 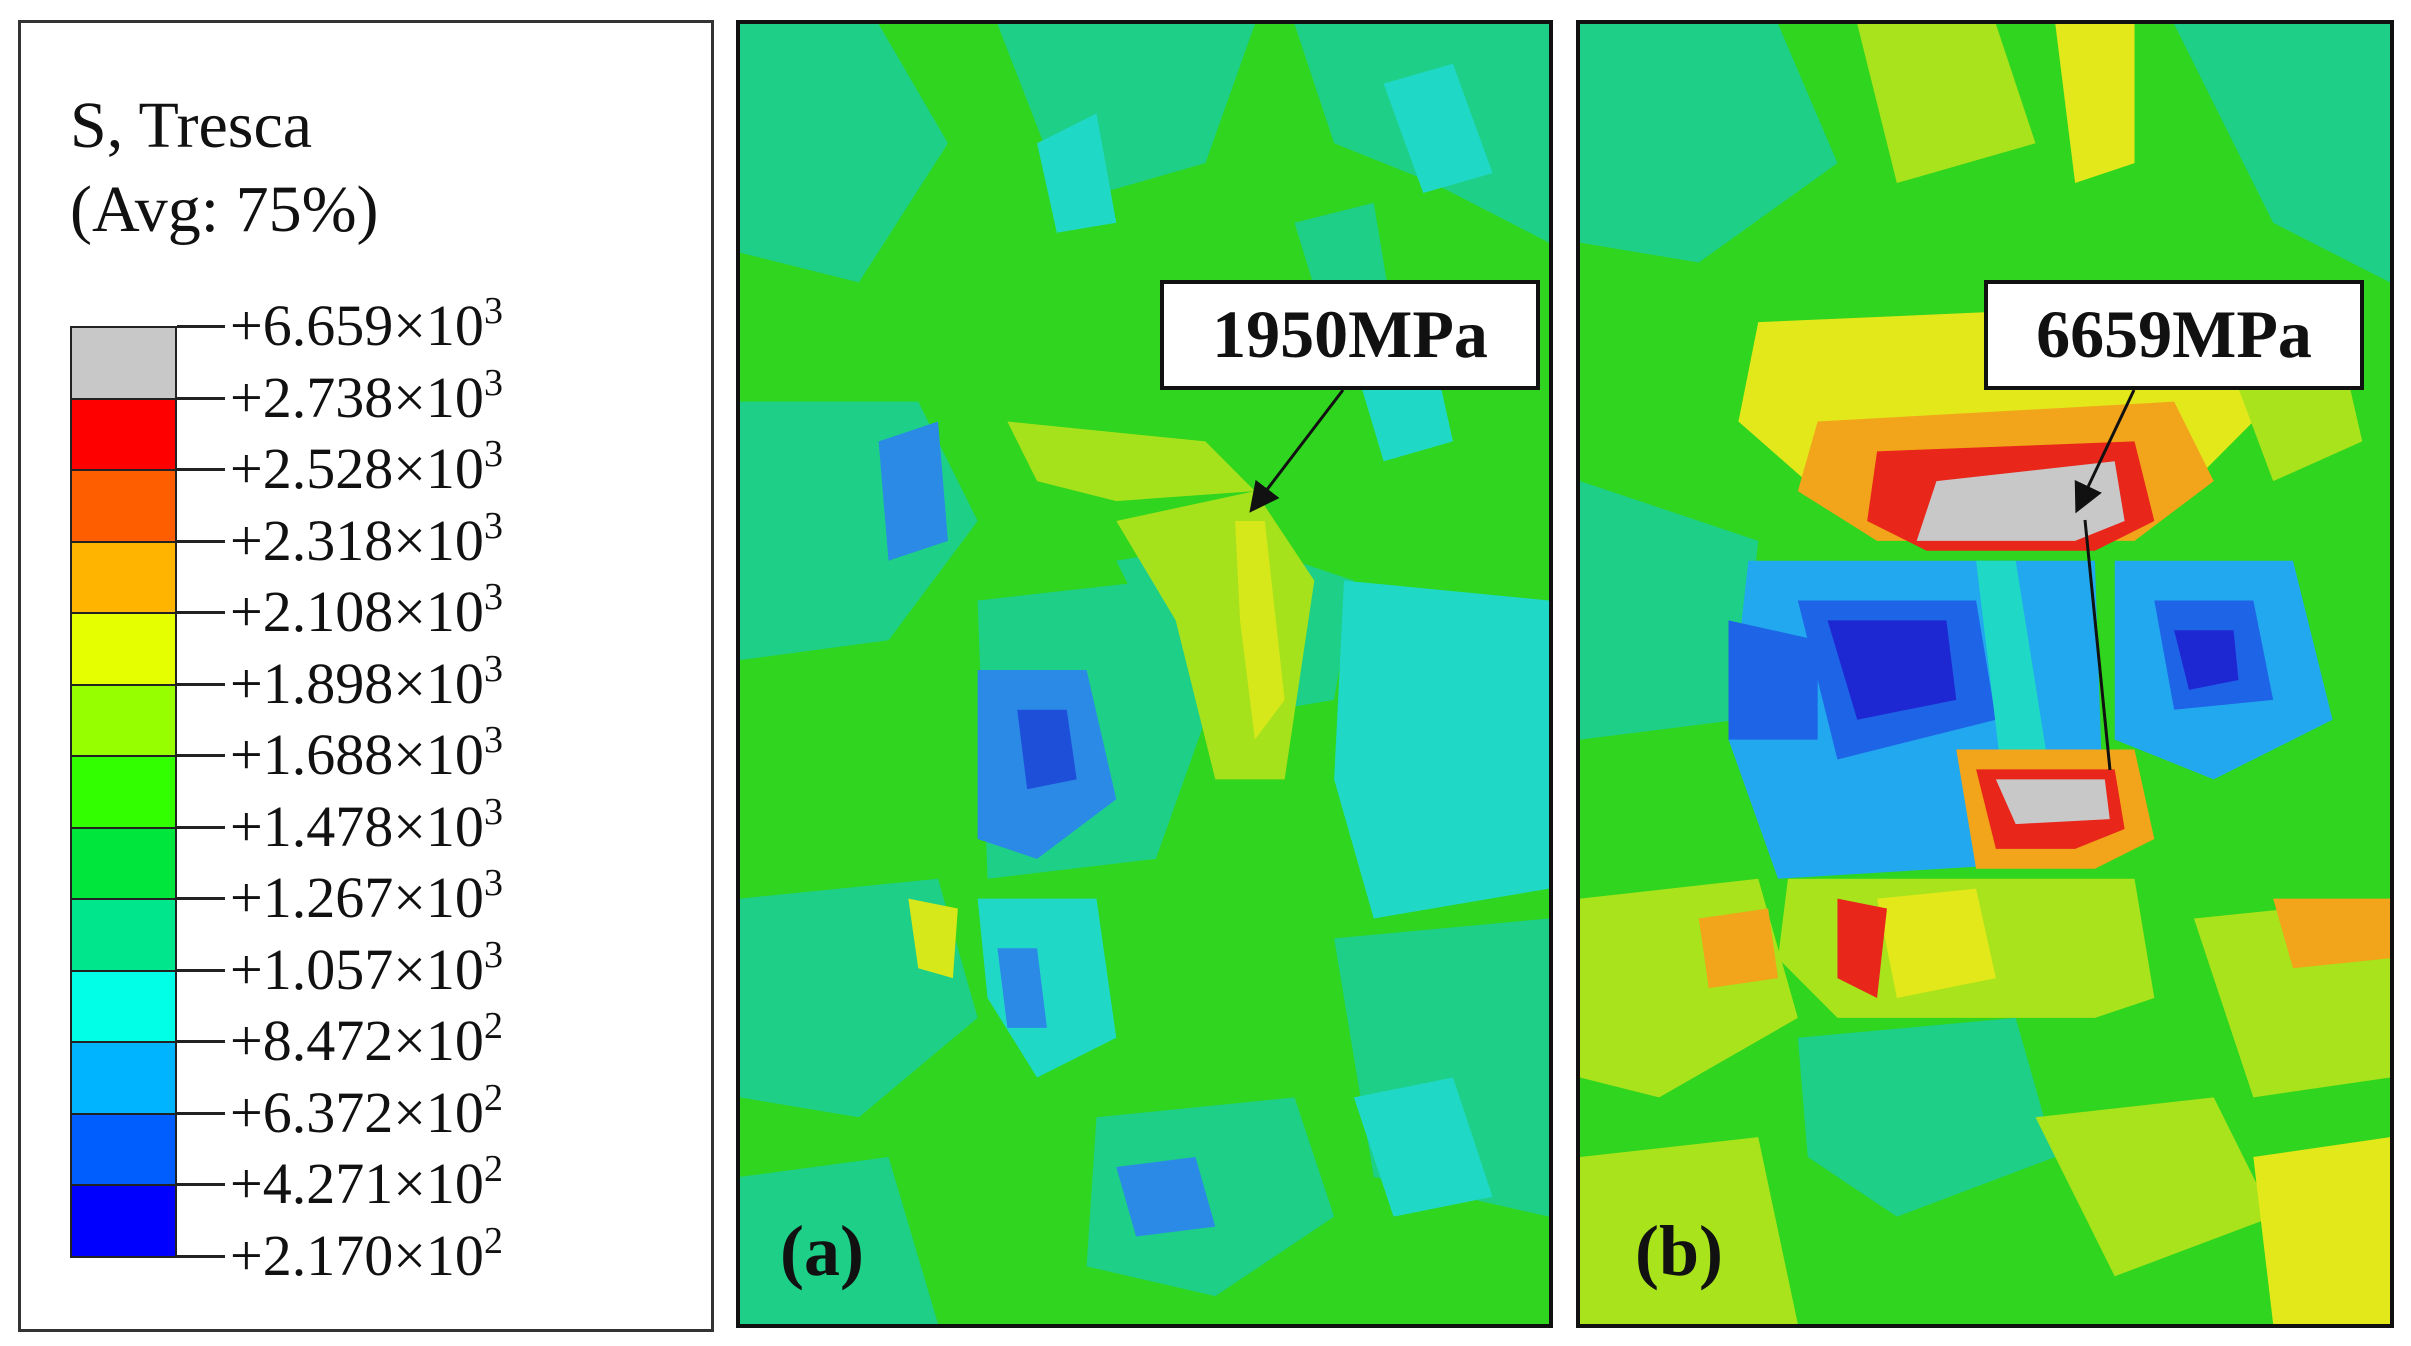 What do you see at coordinates (191, 125) in the screenshot?
I see `legend-title: S, Tresca` at bounding box center [191, 125].